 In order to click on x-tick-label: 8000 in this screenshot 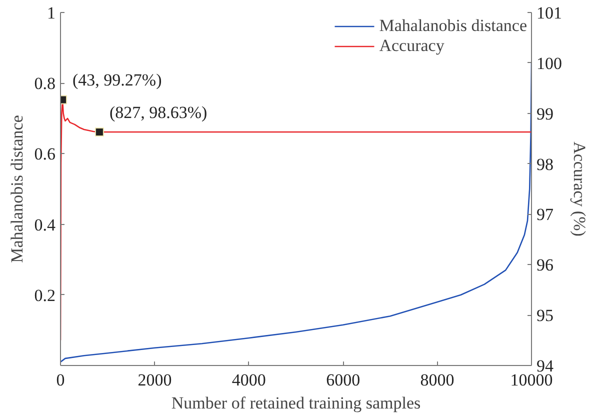, I will do `click(437, 380)`.